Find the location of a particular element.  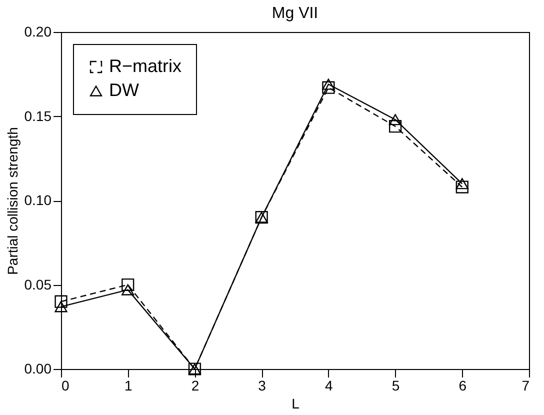

x-tick-label: 0 is located at coordinates (66, 386).